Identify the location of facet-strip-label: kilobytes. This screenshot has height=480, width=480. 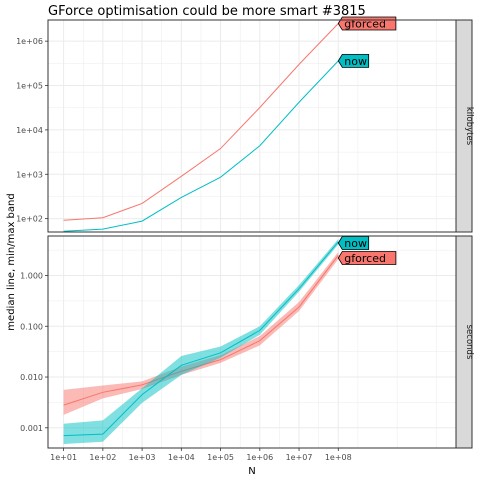
(469, 126).